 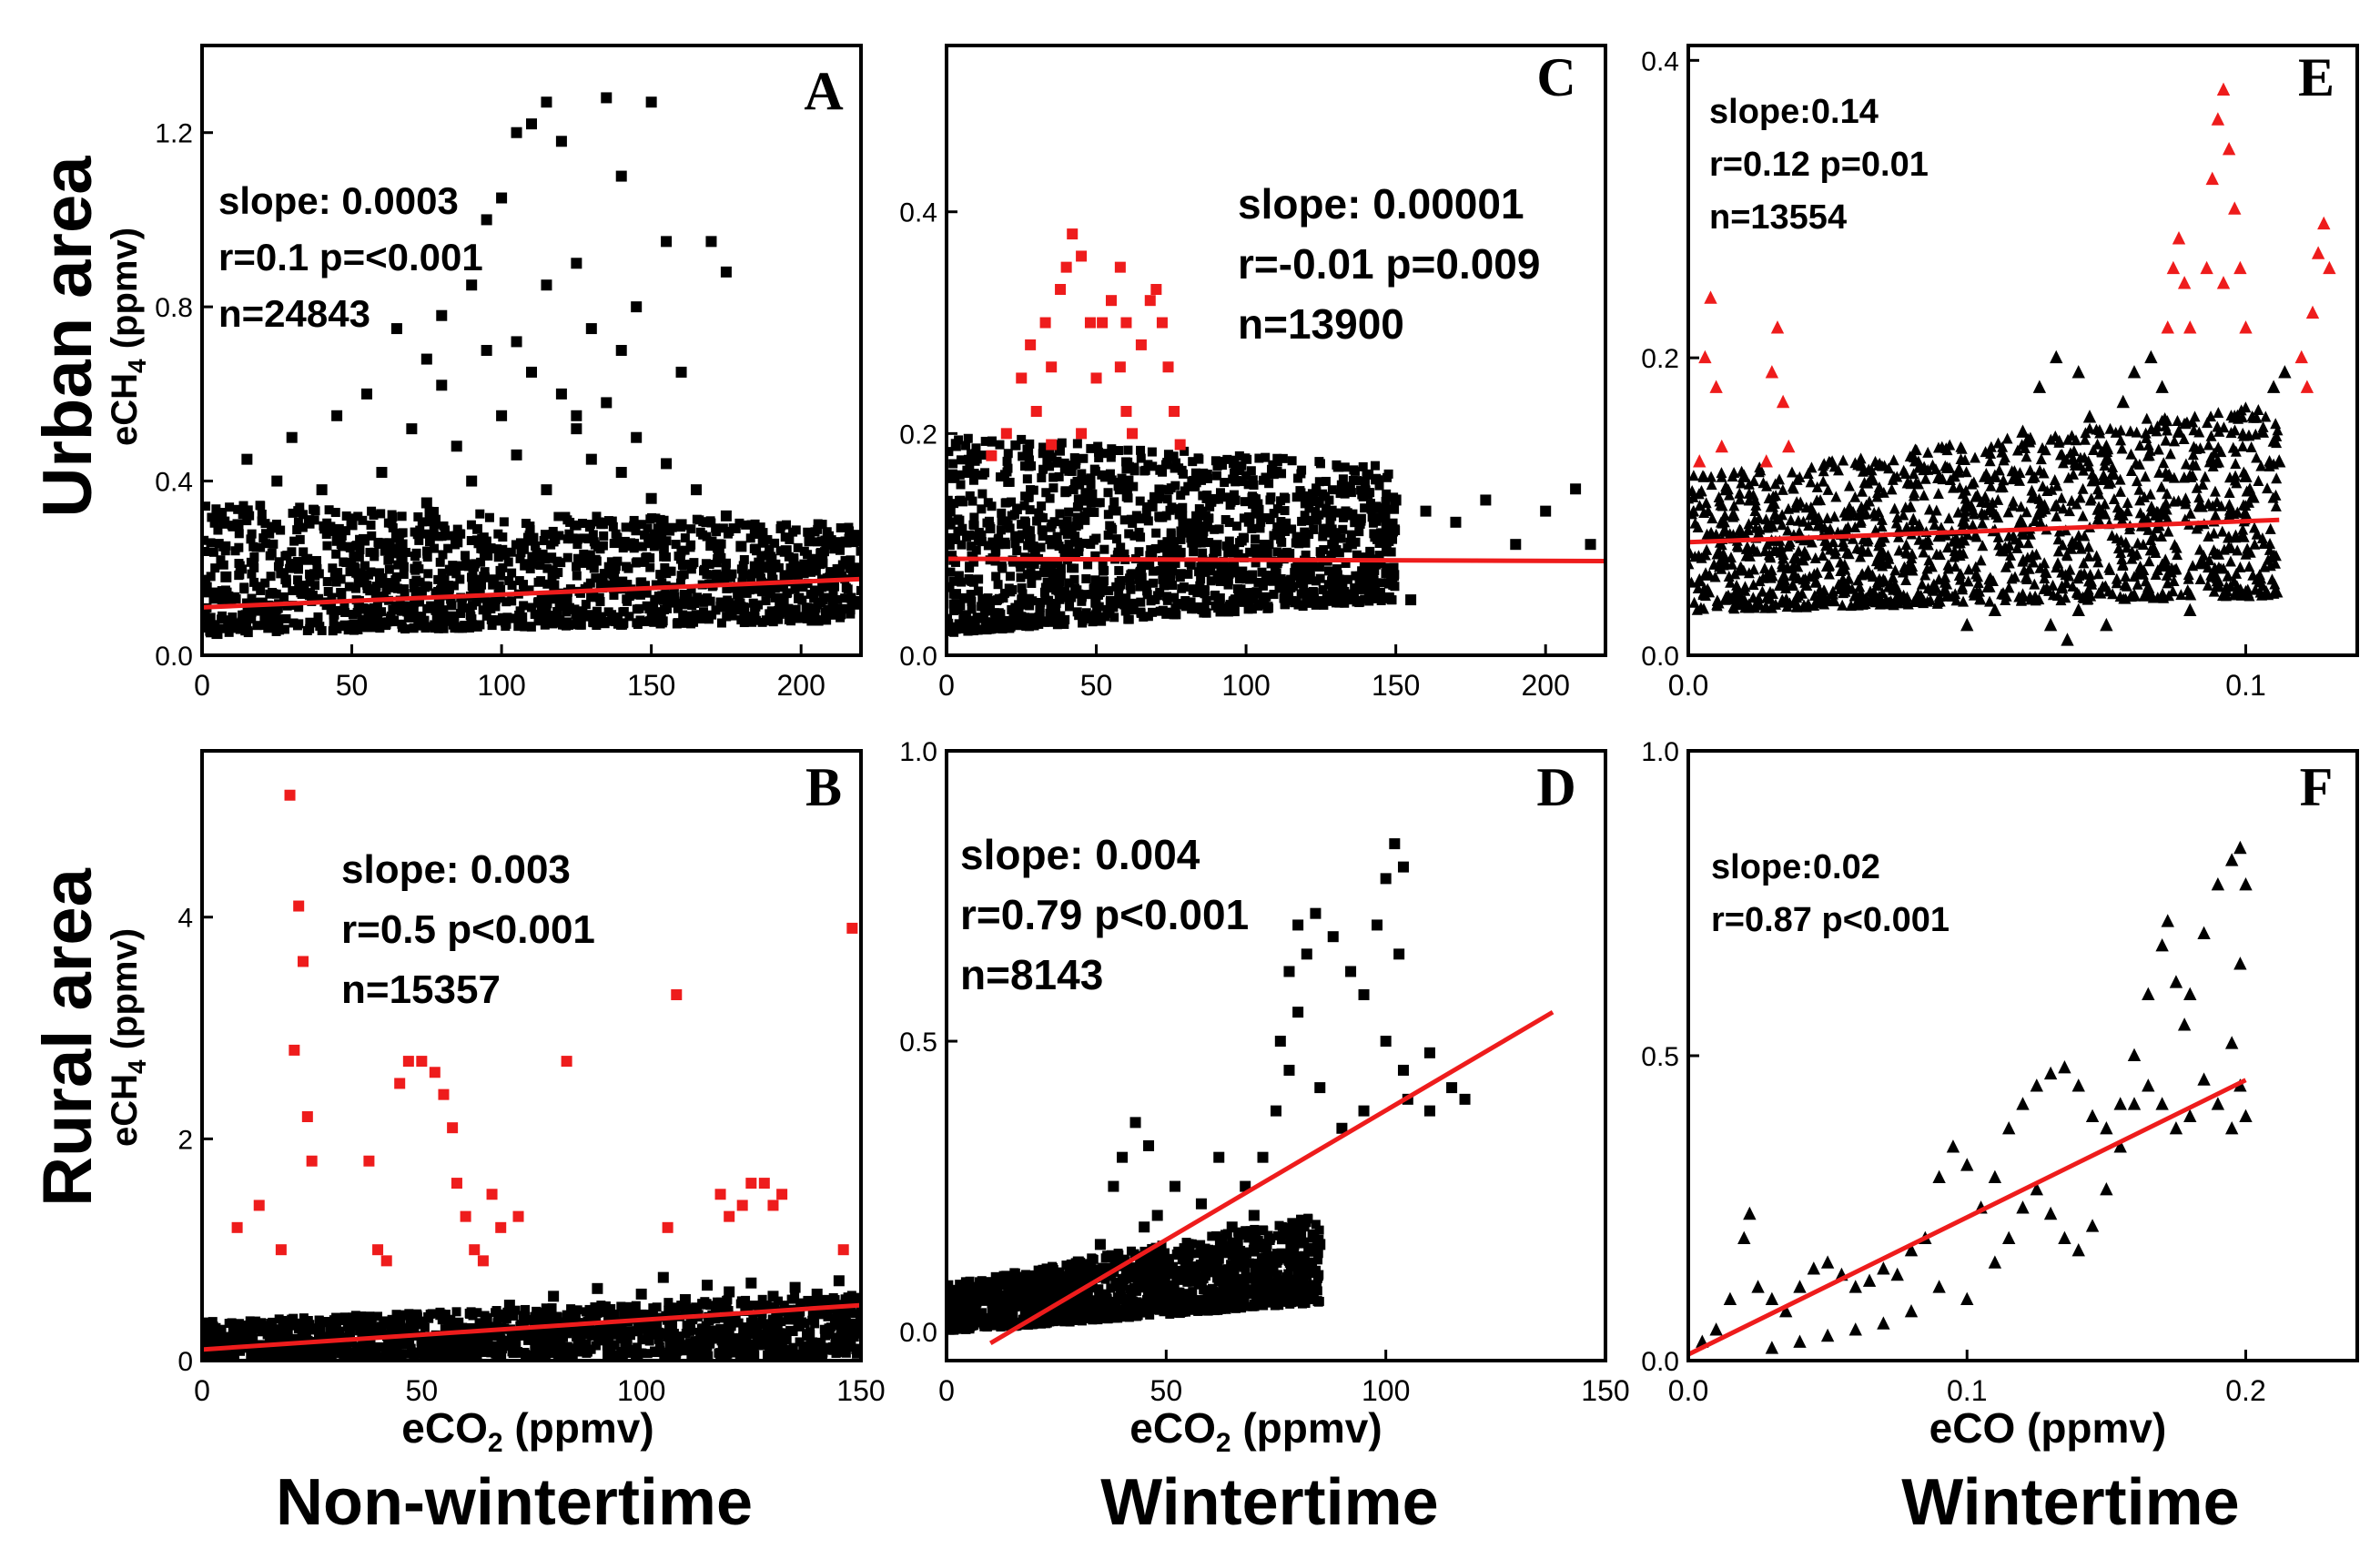 I want to click on panel-label: C, so click(x=1555, y=77).